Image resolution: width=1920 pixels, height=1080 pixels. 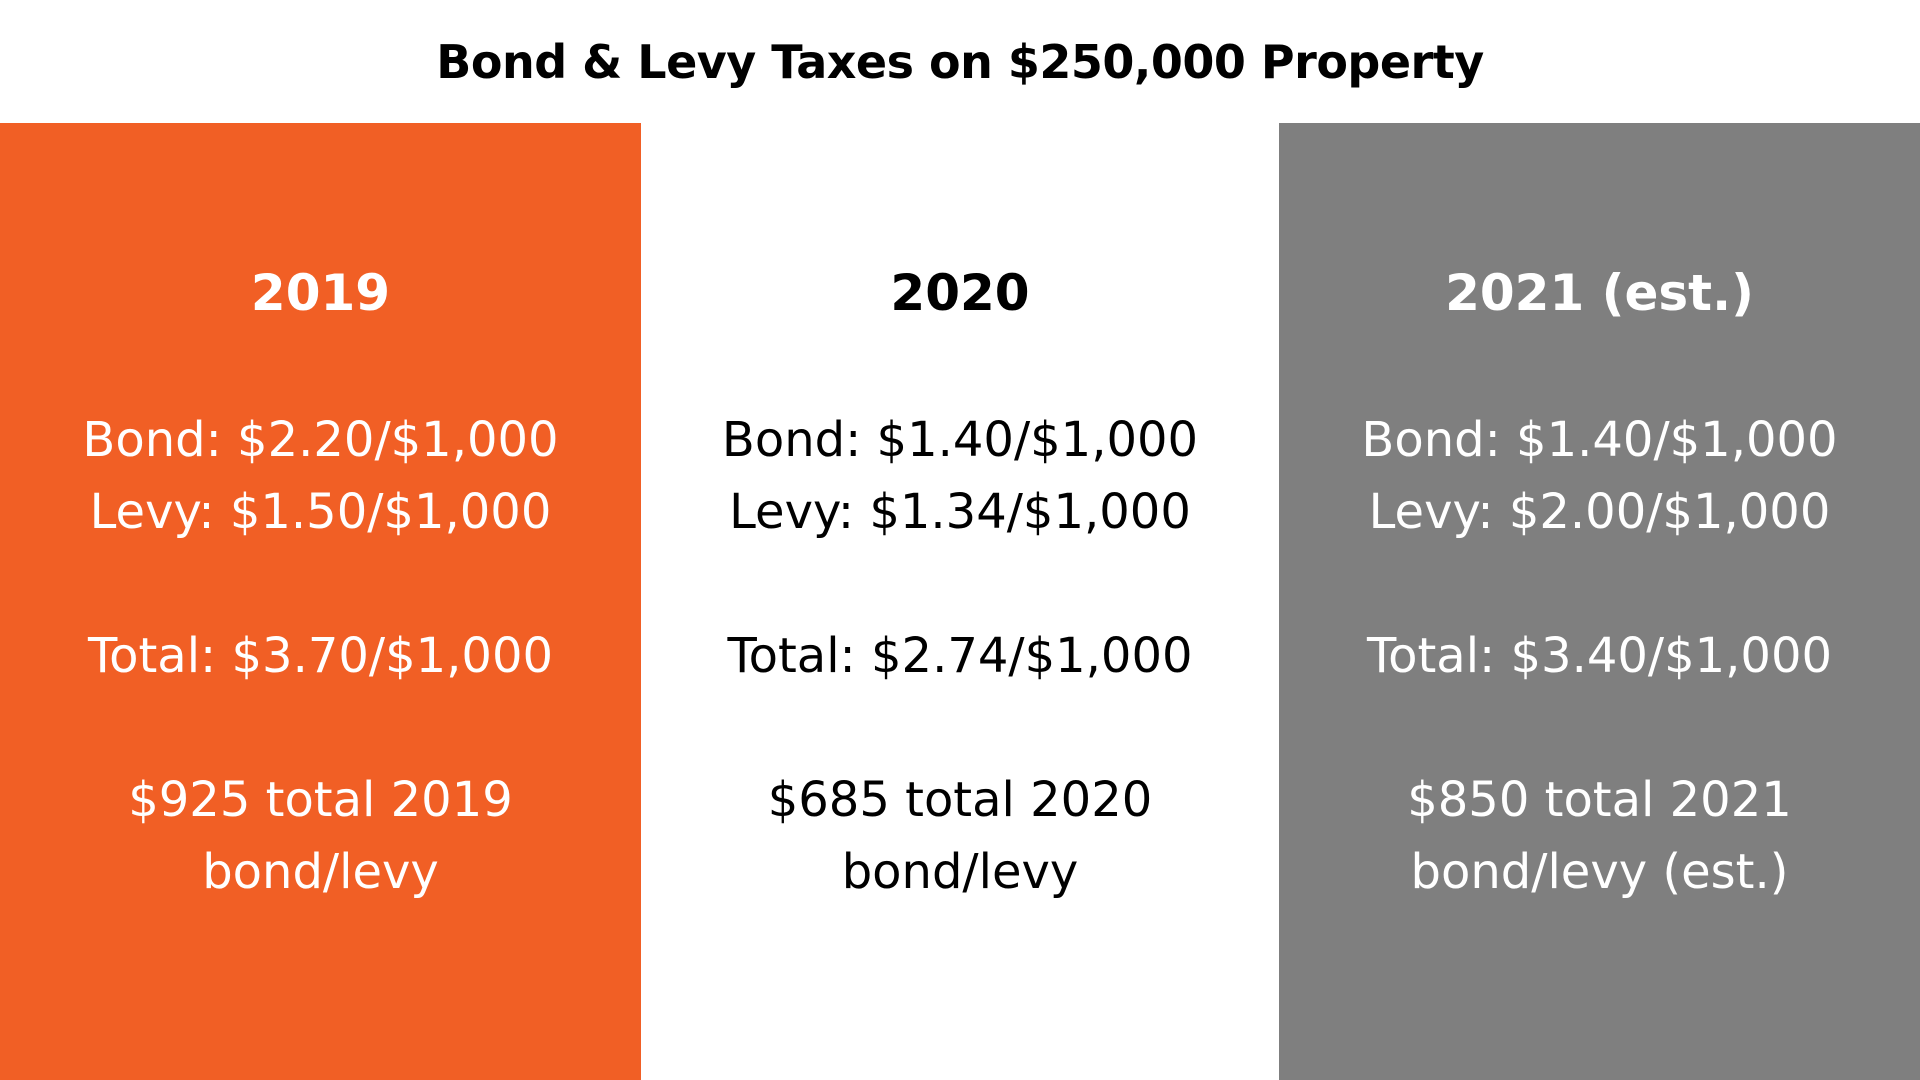 I want to click on total-rate: Total: $3.40/$1,000, so click(x=1599, y=656).